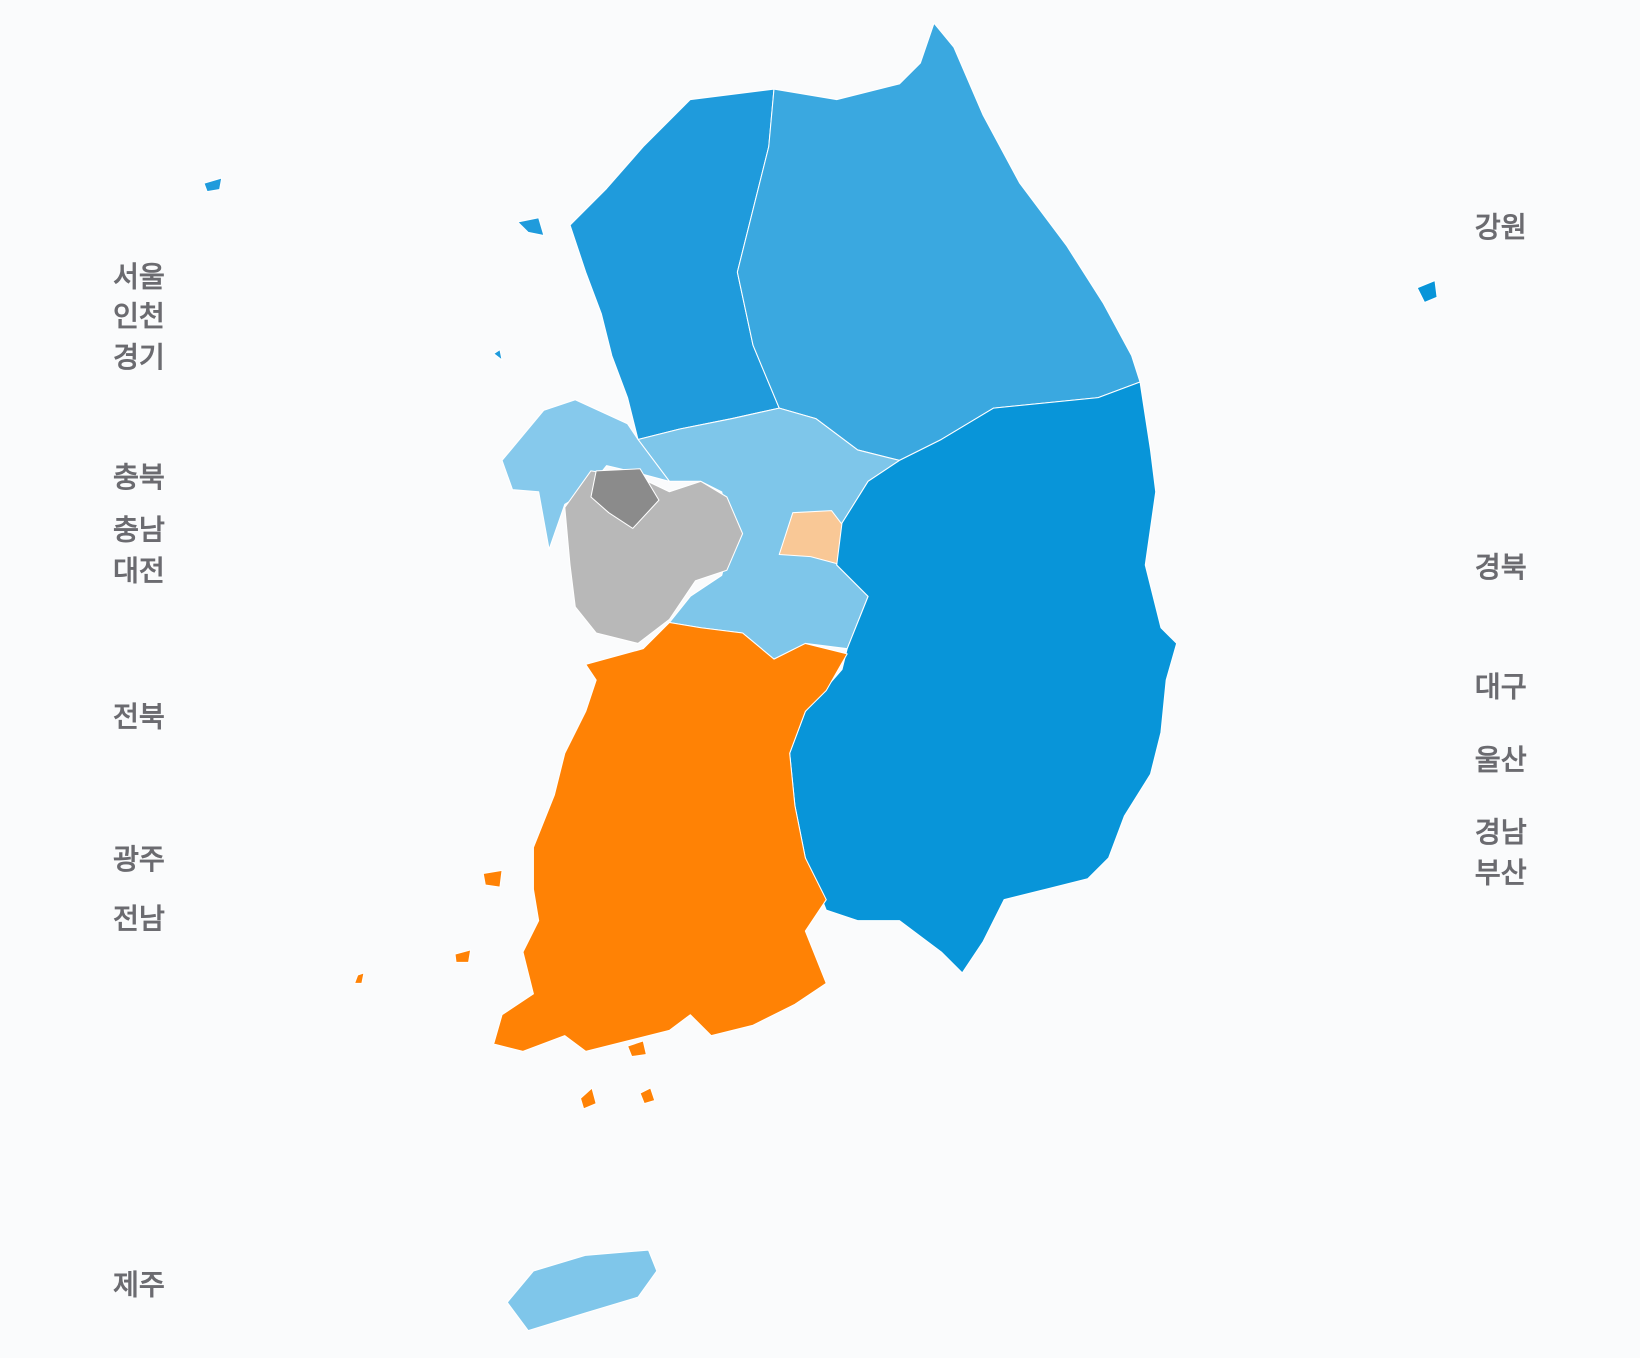 The width and height of the screenshot is (1640, 1358). Describe the element at coordinates (139, 357) in the screenshot. I see `region-label: 경기` at that location.